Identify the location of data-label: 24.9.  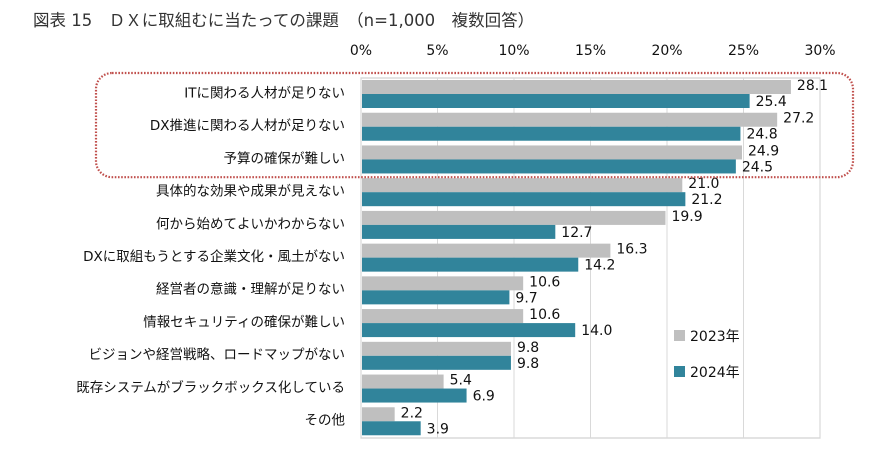
(763, 151).